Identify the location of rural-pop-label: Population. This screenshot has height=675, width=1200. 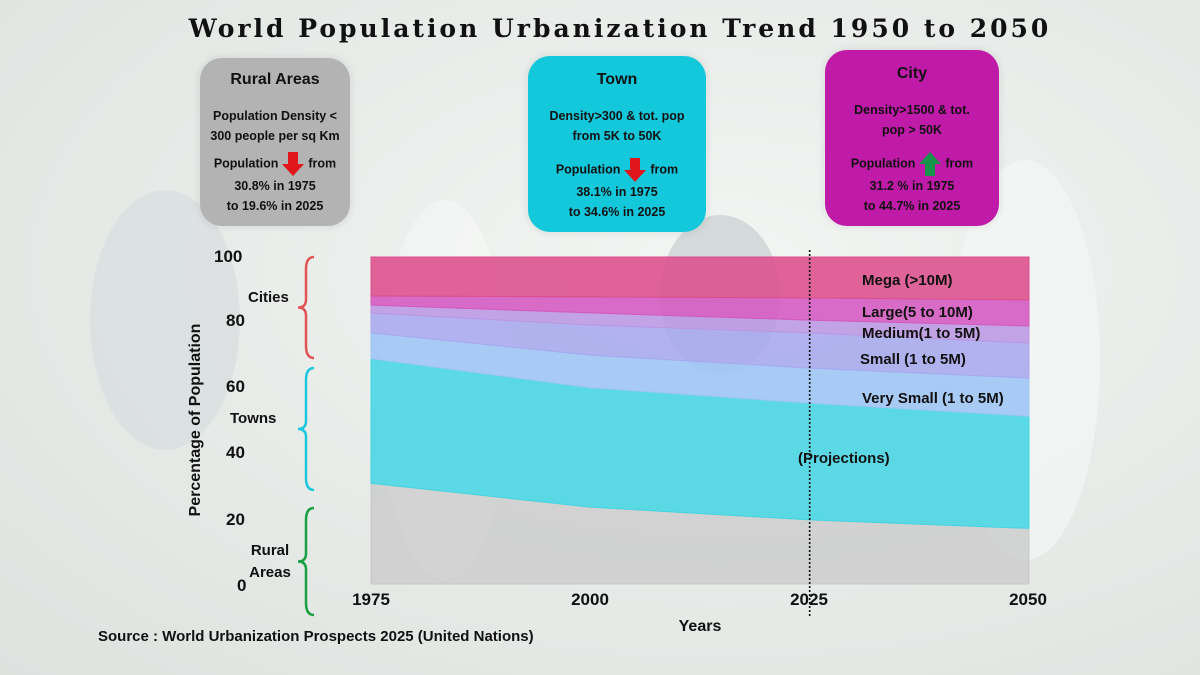
(246, 163).